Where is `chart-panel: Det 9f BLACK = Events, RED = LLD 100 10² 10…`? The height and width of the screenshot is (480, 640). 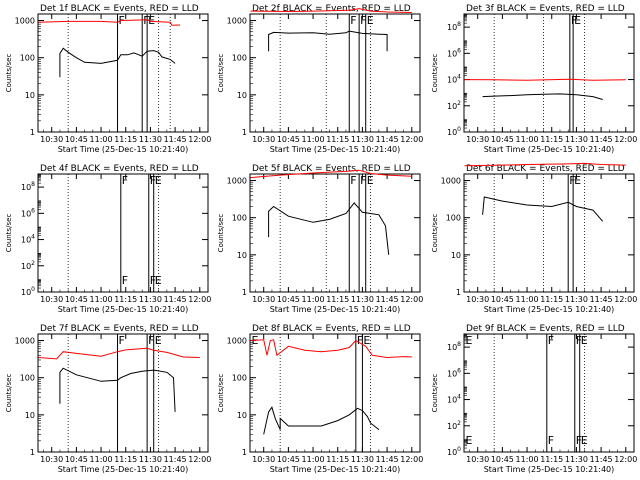
chart-panel: Det 9f BLACK = Events, RED = LLD 100 10² 10… is located at coordinates (534, 399).